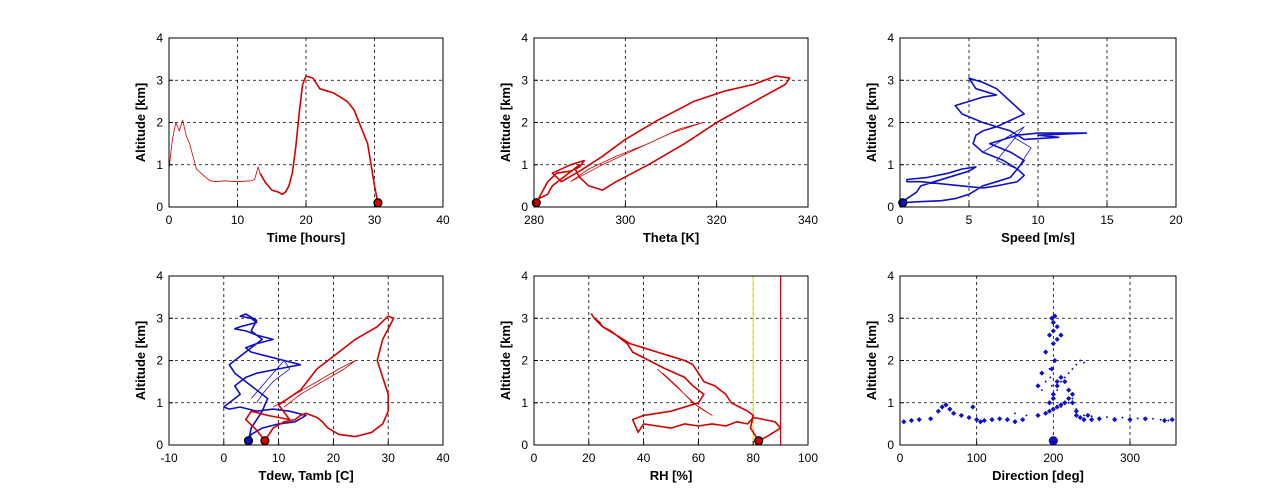 The height and width of the screenshot is (500, 1287). I want to click on x-tick-label: -10, so click(169, 458).